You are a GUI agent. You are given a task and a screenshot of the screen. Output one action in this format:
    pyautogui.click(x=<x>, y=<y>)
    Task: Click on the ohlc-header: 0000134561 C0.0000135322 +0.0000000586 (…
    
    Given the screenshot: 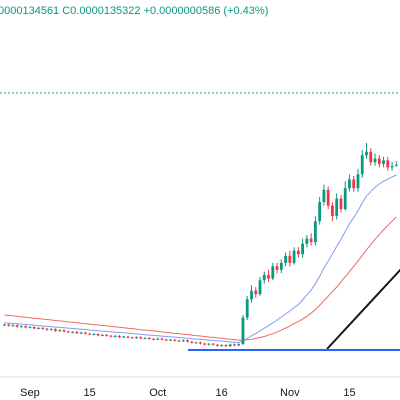 What is the action you would take?
    pyautogui.click(x=134, y=11)
    